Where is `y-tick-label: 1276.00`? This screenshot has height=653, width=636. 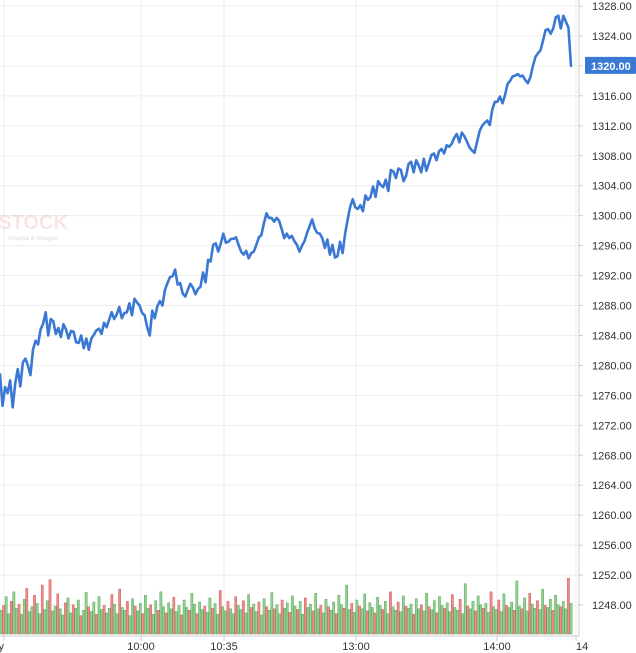 y-tick-label: 1276.00 is located at coordinates (612, 396).